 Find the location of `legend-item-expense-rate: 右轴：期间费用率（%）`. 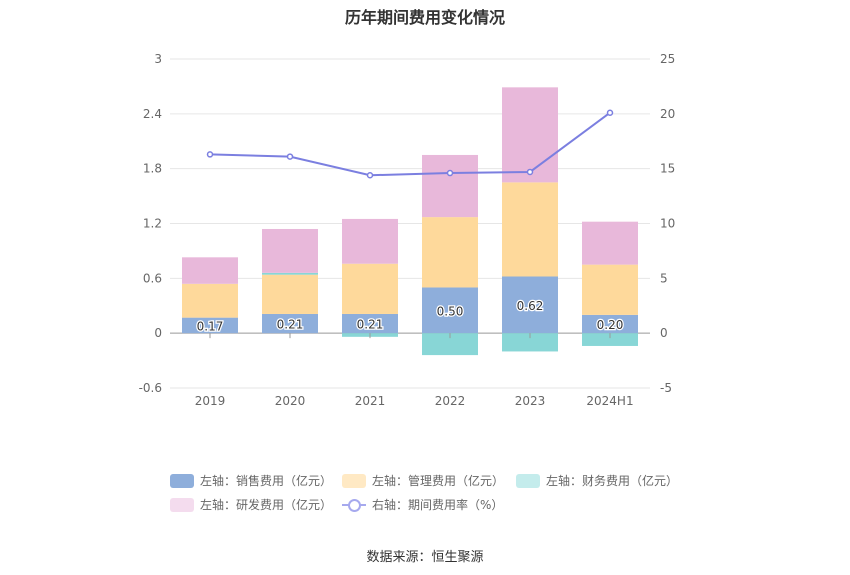

legend-item-expense-rate: 右轴：期间费用率（%） is located at coordinates (422, 504).